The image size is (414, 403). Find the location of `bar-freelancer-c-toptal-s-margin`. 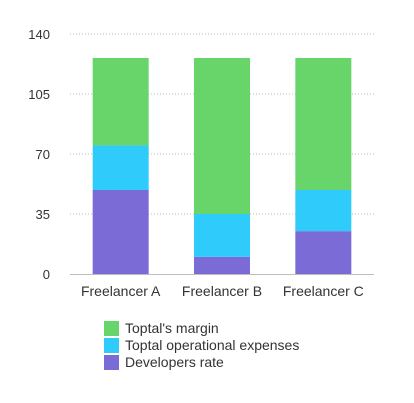

bar-freelancer-c-toptal-s-margin is located at coordinates (323, 124).